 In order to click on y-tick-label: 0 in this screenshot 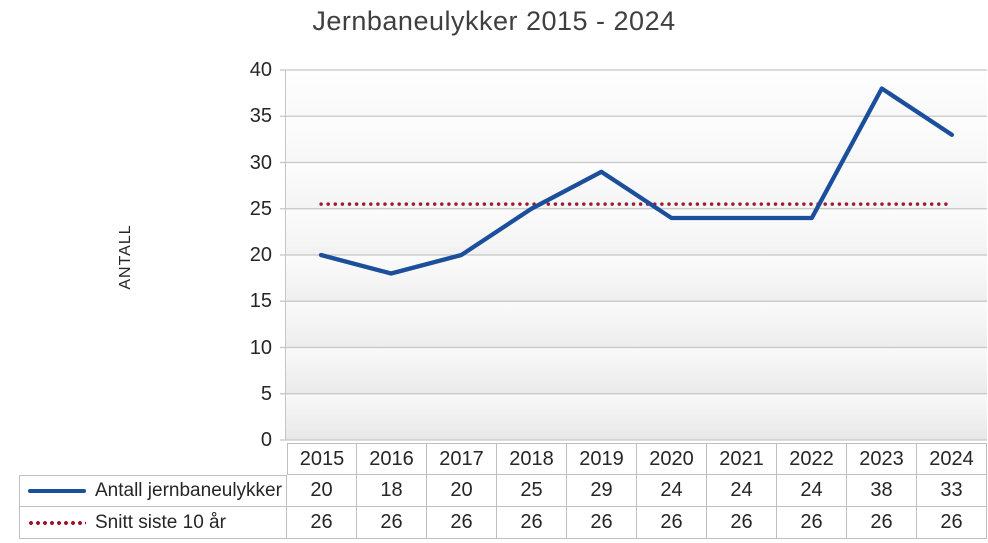, I will do `click(266, 440)`.